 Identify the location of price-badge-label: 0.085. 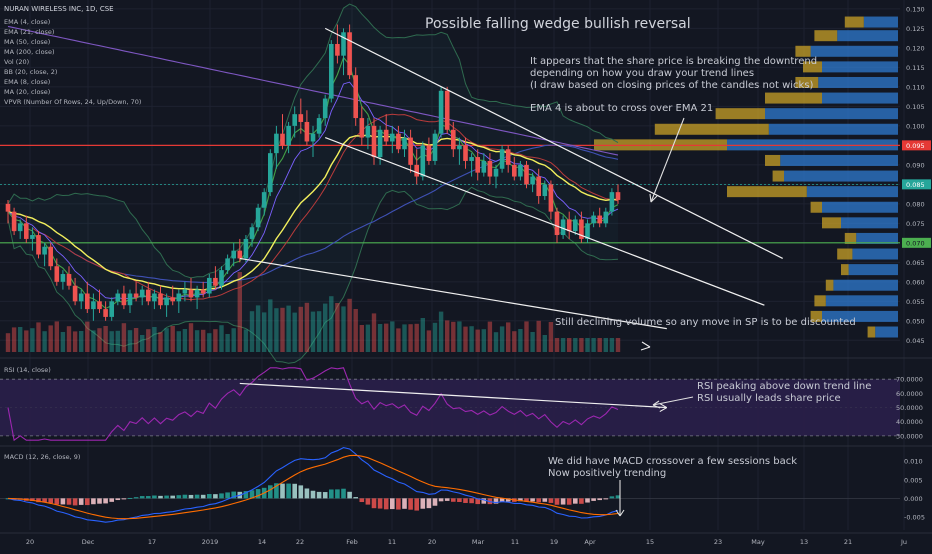
(915, 185).